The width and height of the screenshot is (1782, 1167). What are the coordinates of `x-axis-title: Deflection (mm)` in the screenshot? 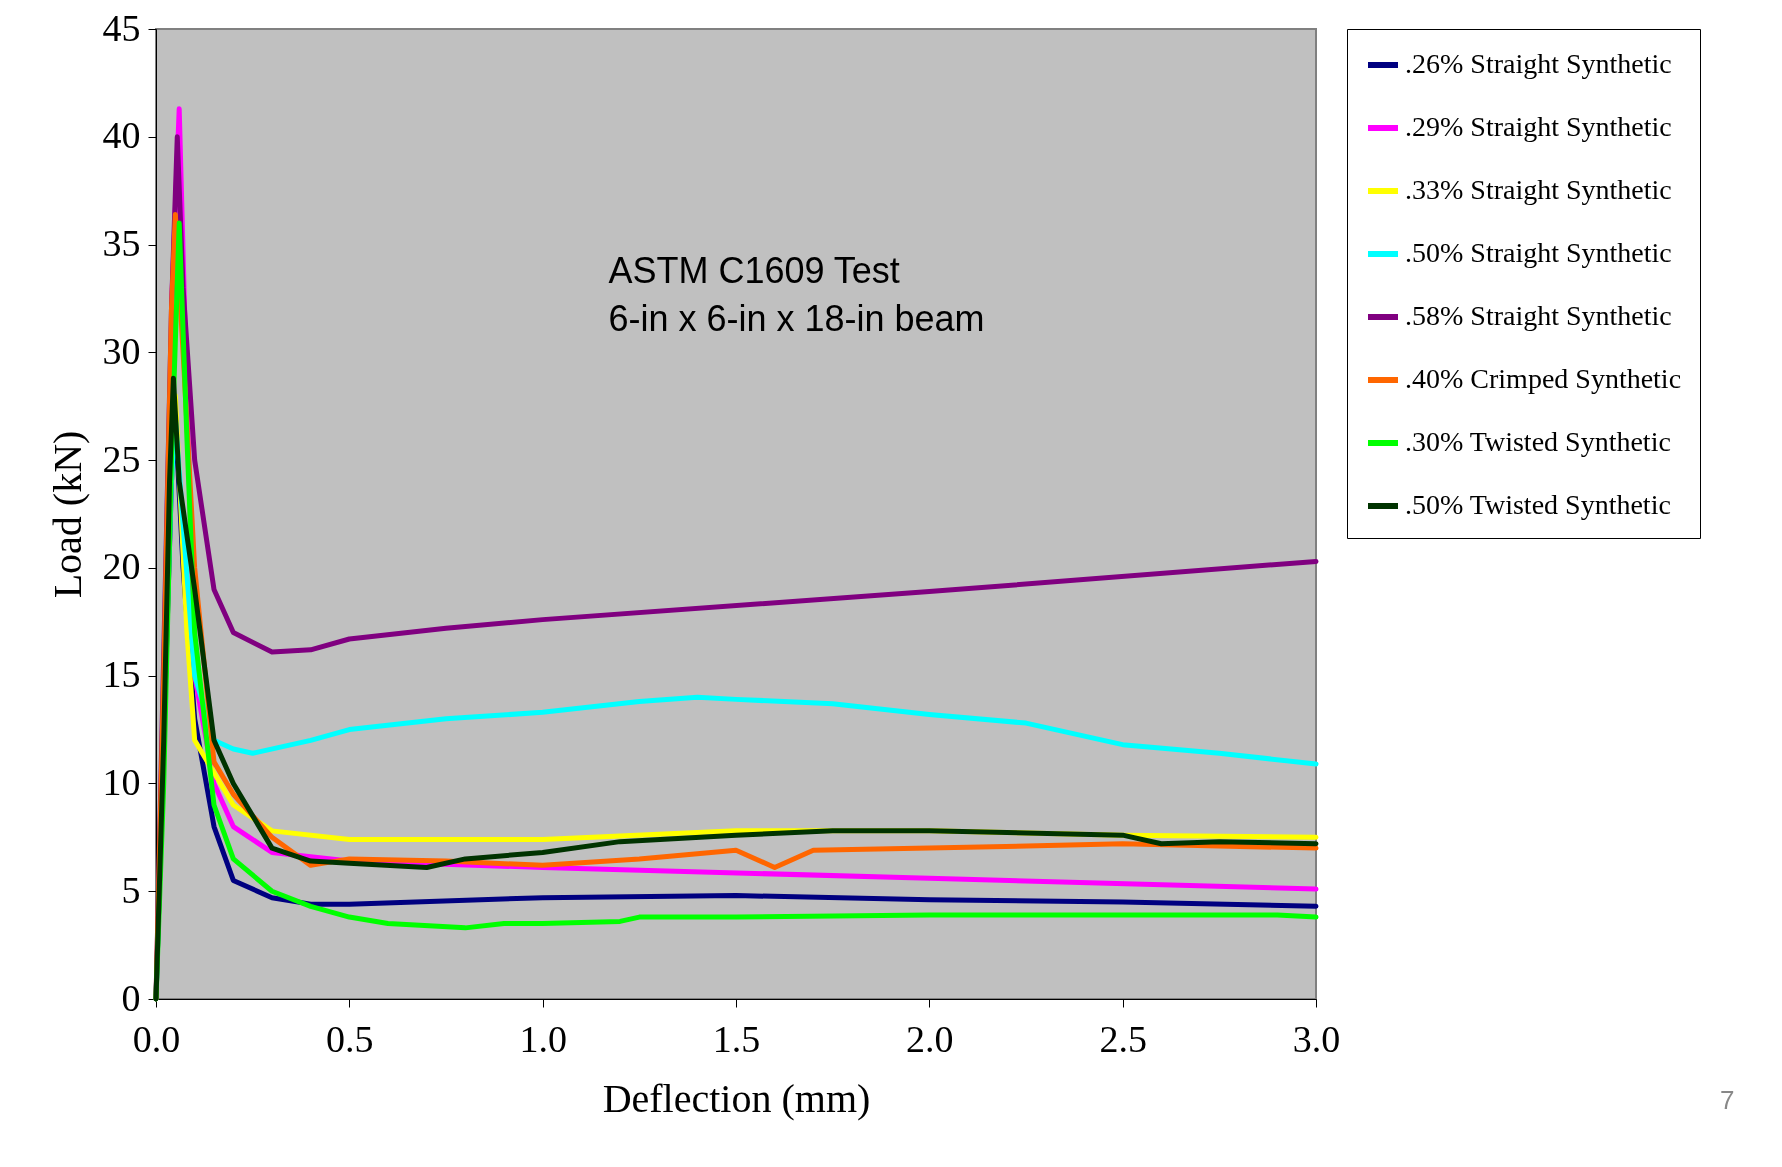 It's located at (736, 1098).